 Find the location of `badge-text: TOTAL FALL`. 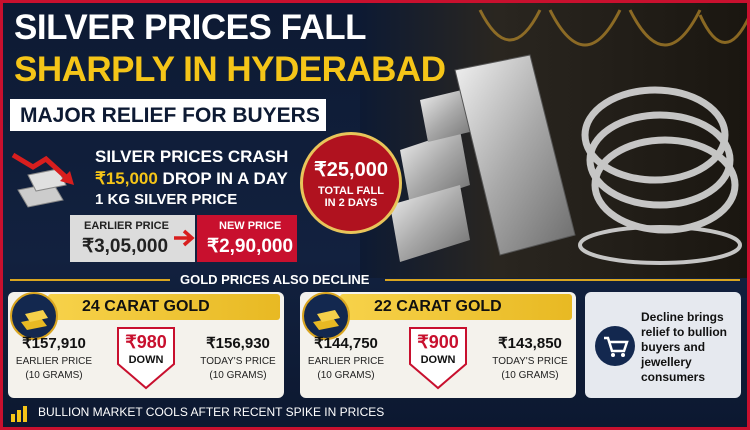

badge-text: TOTAL FALL is located at coordinates (351, 191).